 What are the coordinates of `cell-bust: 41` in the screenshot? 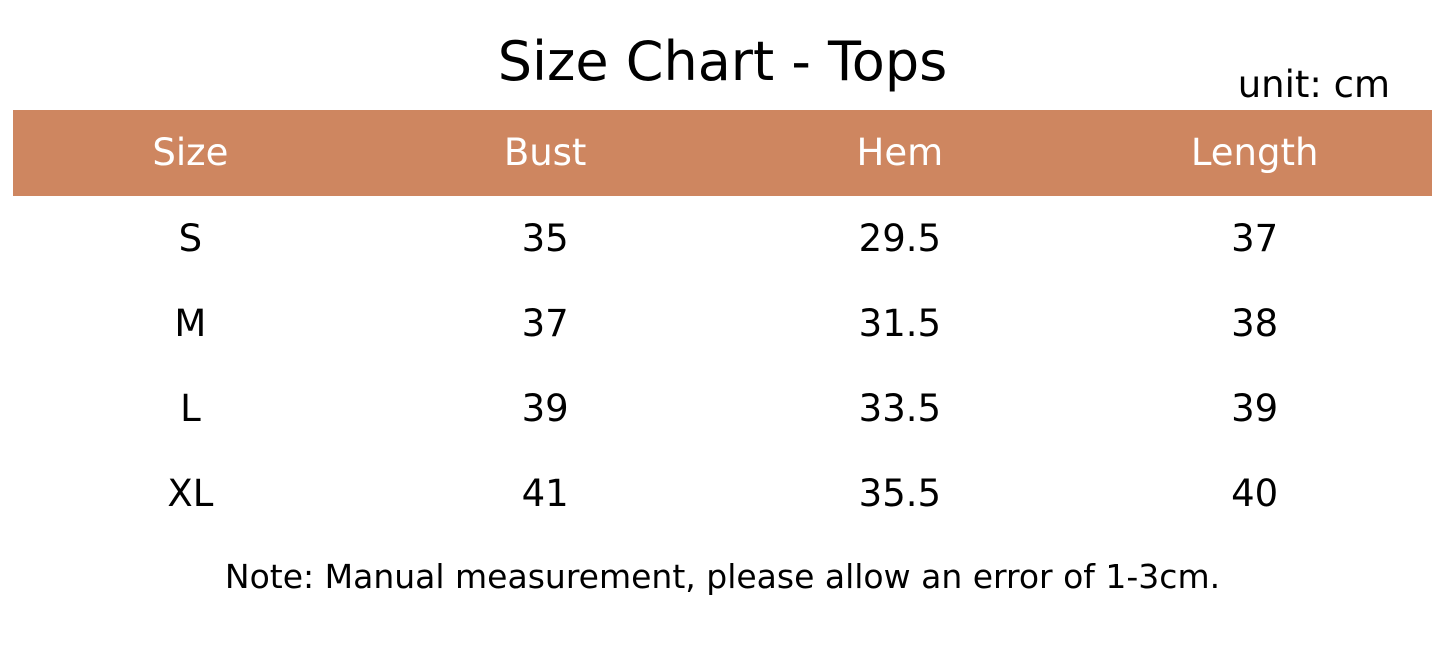 It's located at (545, 493).